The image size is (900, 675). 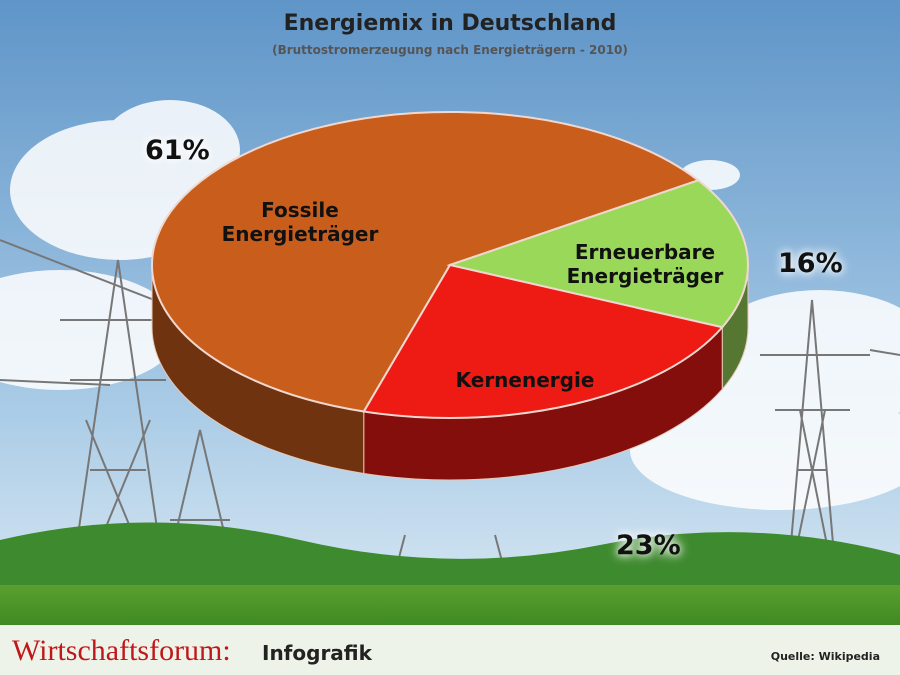 What do you see at coordinates (648, 545) in the screenshot?
I see `value-label: 23%` at bounding box center [648, 545].